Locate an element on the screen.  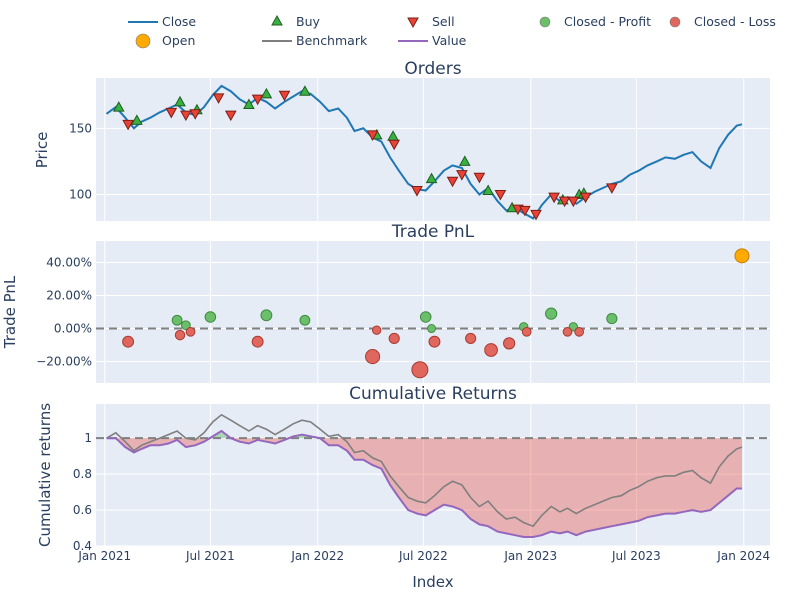
legend-item-closed-loss: Closed - Loss is located at coordinates (722, 21).